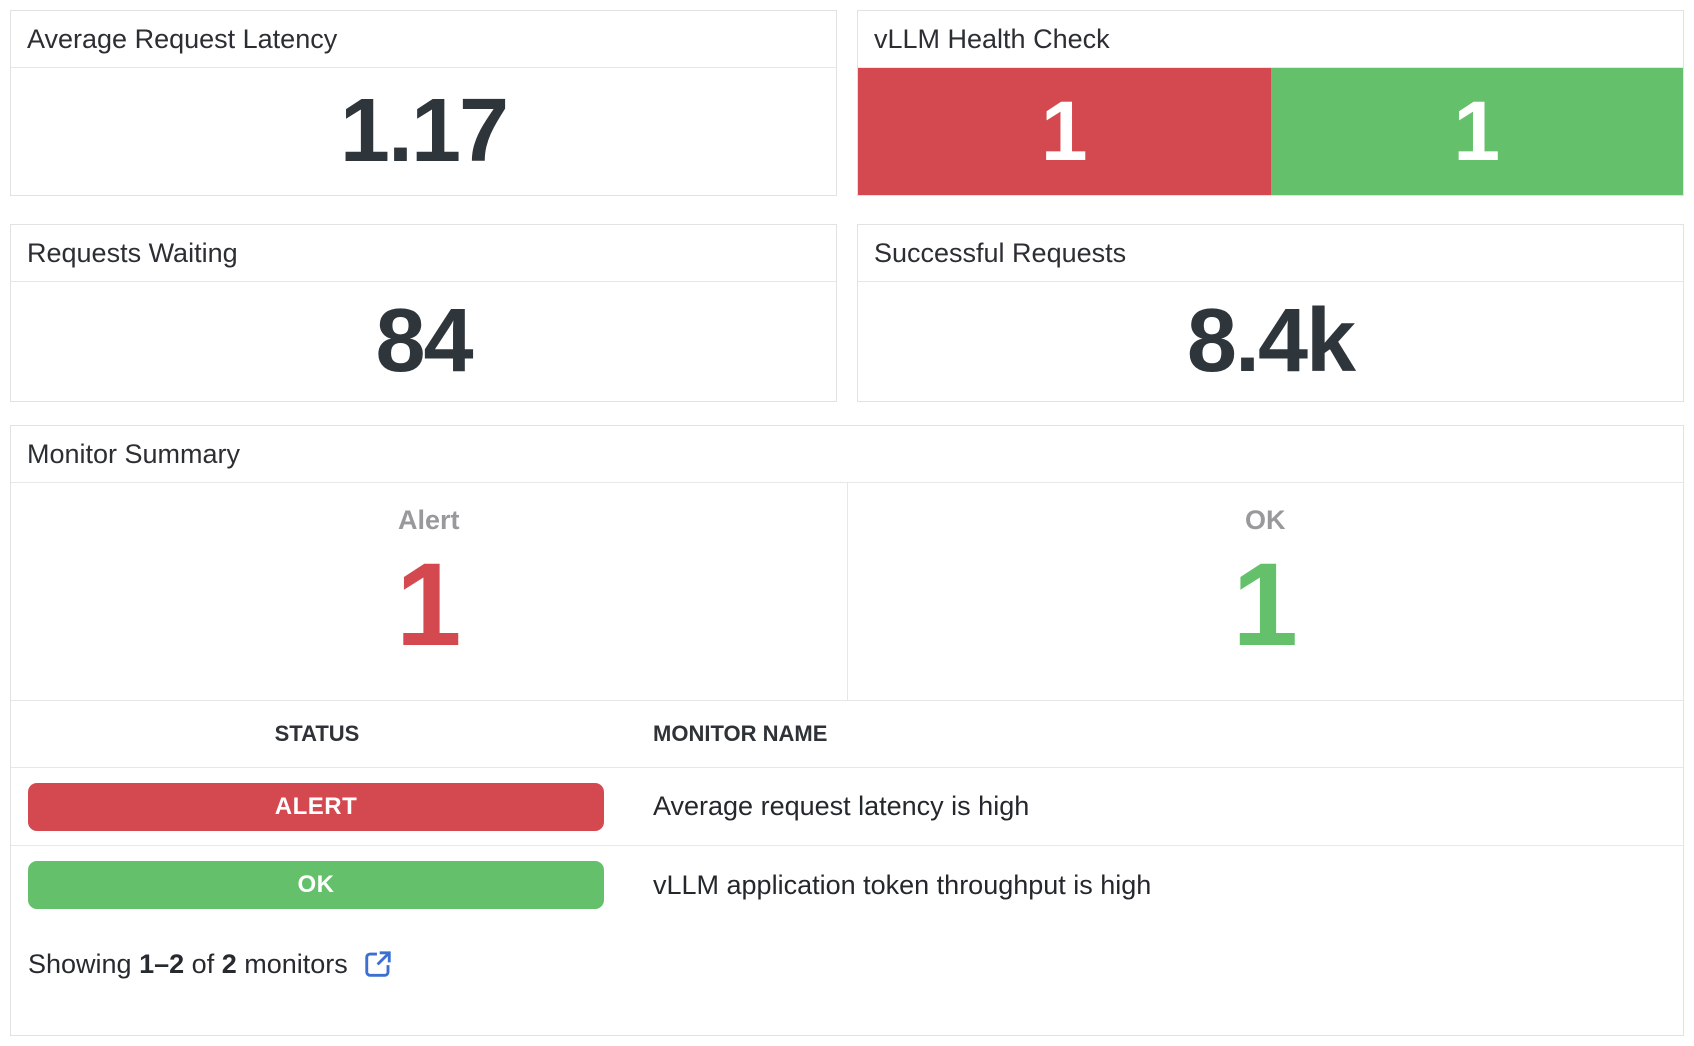 Image resolution: width=1694 pixels, height=1046 pixels. What do you see at coordinates (1265, 605) in the screenshot?
I see `ok-counter-value: 1` at bounding box center [1265, 605].